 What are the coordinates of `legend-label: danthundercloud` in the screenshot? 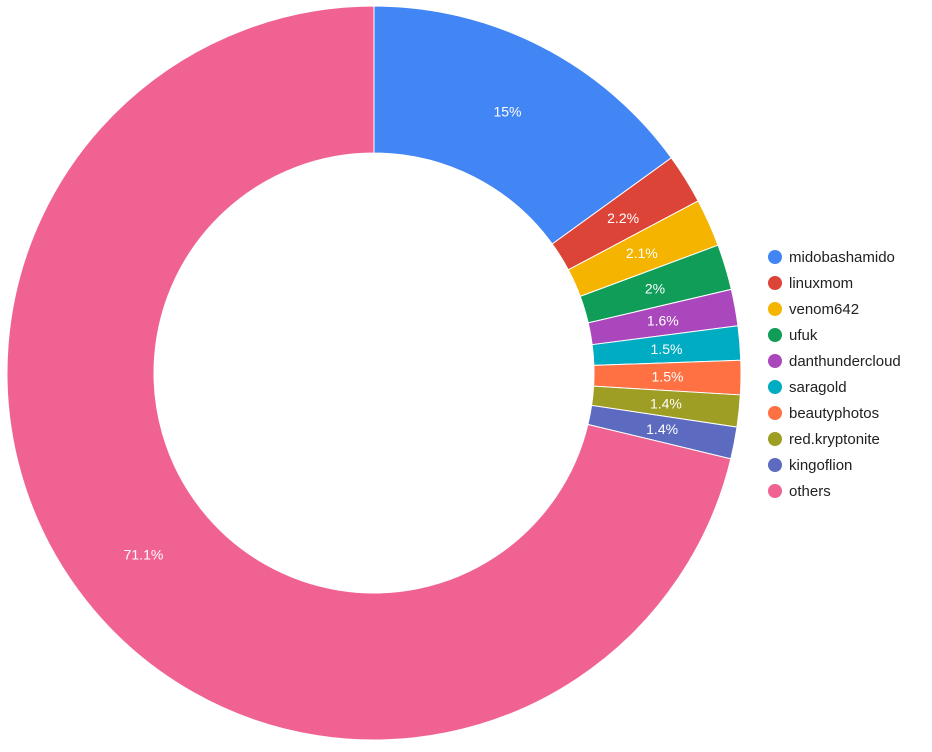 It's located at (845, 361).